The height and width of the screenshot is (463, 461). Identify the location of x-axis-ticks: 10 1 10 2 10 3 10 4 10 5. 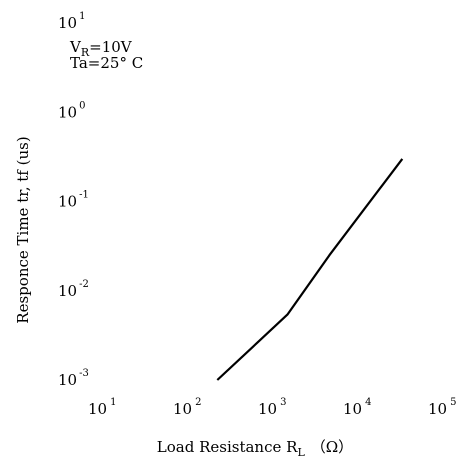
(272, 407).